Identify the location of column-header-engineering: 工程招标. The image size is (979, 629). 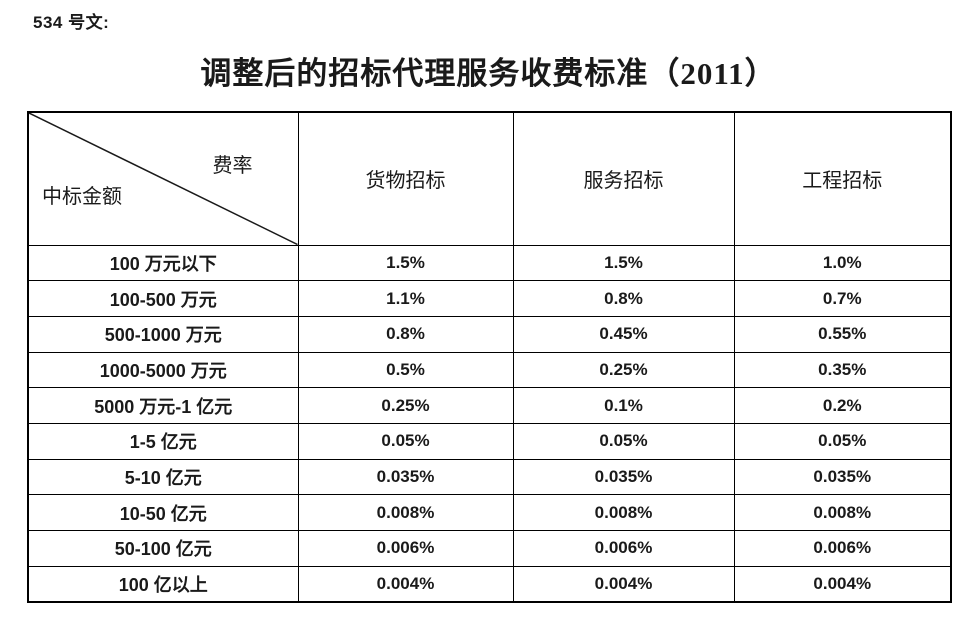
(842, 178).